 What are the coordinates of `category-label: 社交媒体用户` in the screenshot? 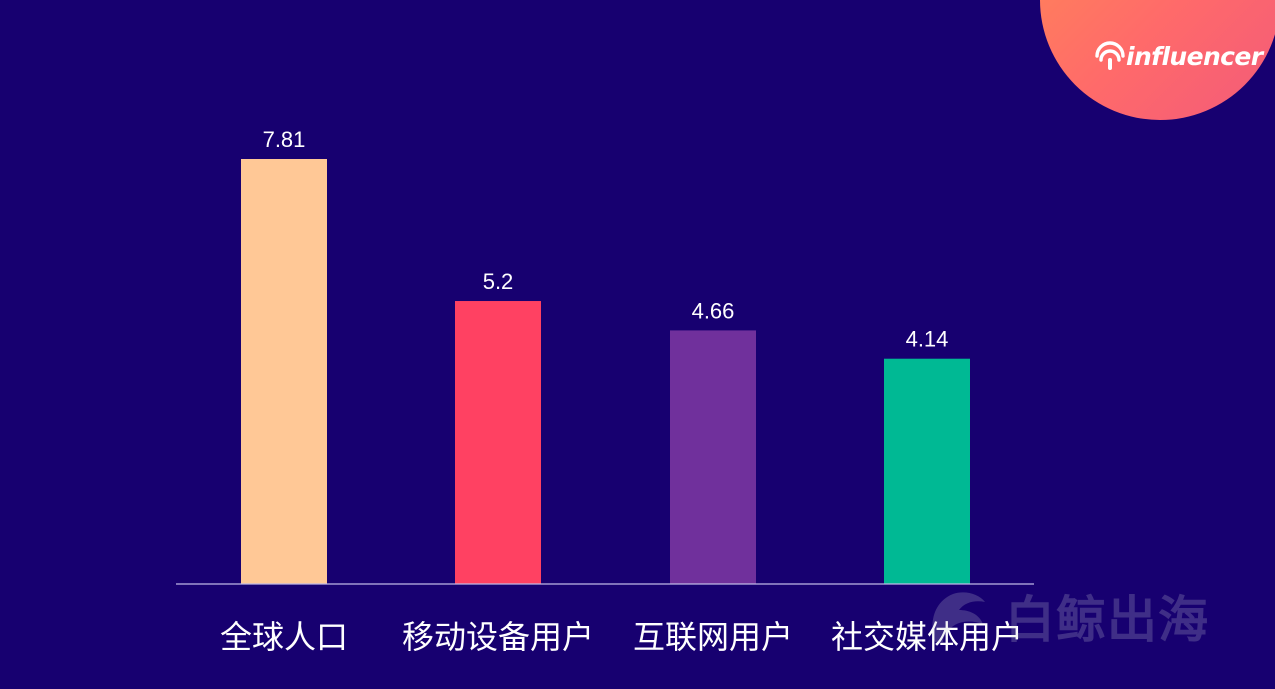 It's located at (927, 637).